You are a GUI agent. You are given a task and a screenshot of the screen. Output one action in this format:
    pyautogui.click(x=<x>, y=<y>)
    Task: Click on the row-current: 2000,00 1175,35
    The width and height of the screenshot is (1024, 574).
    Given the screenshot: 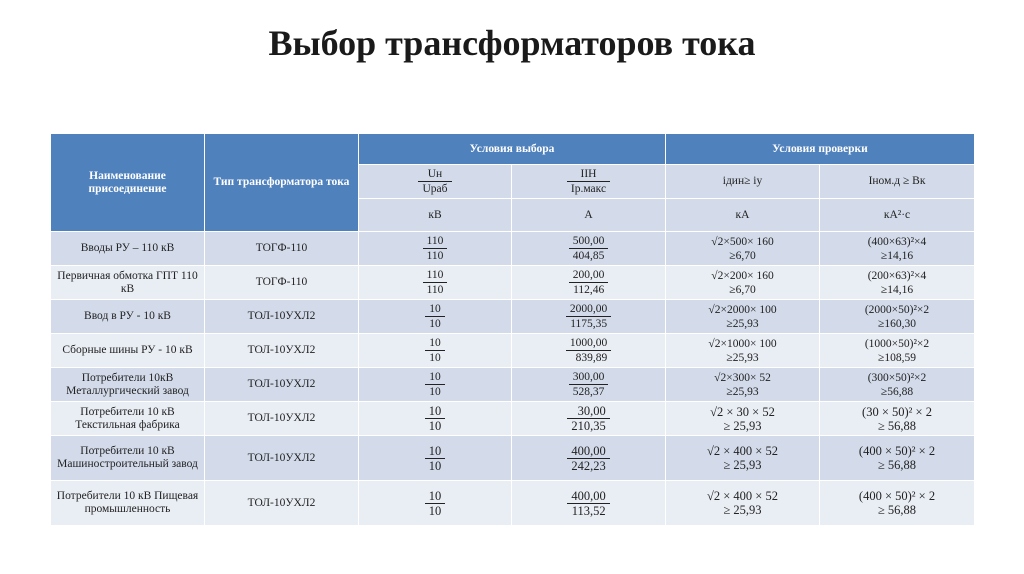 What is the action you would take?
    pyautogui.click(x=588, y=316)
    